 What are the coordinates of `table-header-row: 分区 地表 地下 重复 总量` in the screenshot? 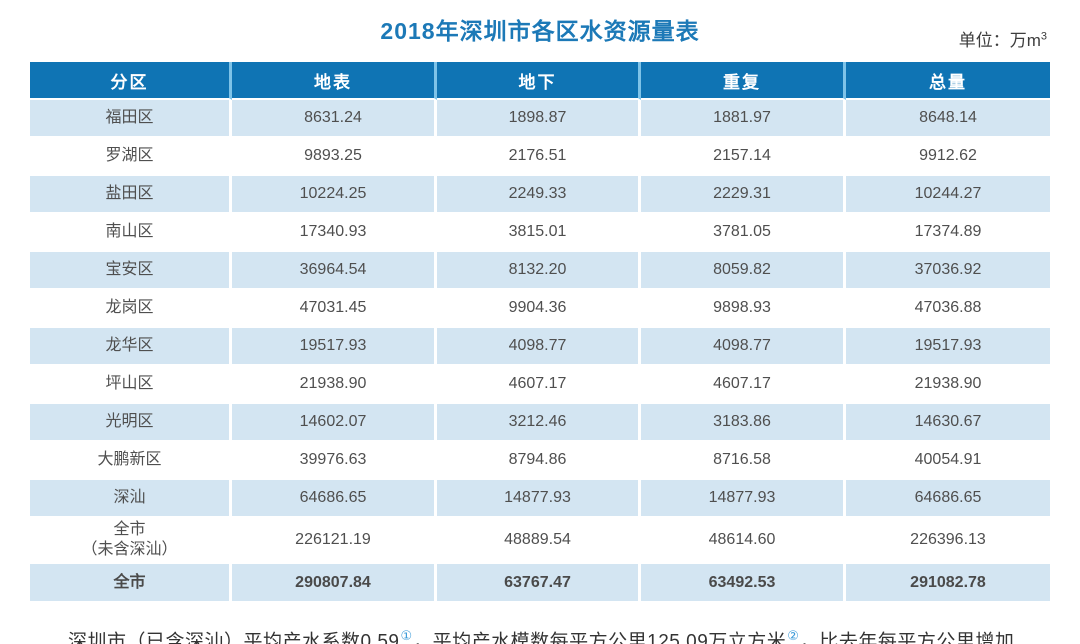 It's located at (540, 81).